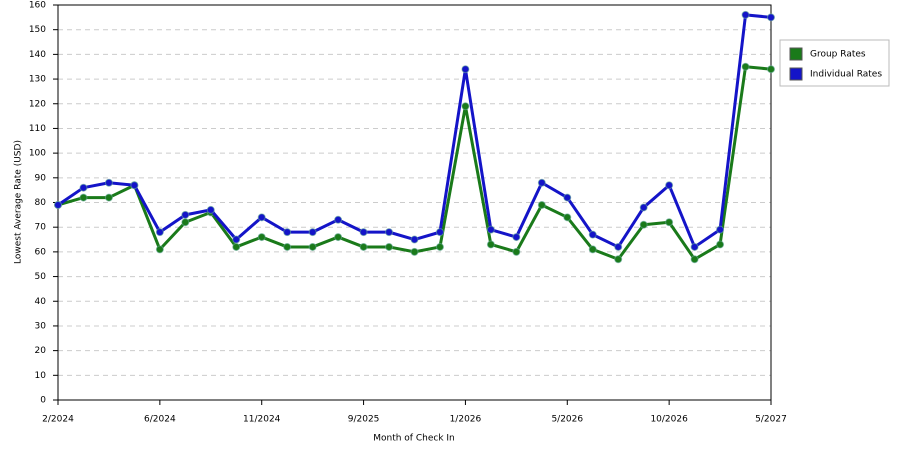 This screenshot has width=900, height=454. What do you see at coordinates (41, 228) in the screenshot?
I see `y-tick-label: 70` at bounding box center [41, 228].